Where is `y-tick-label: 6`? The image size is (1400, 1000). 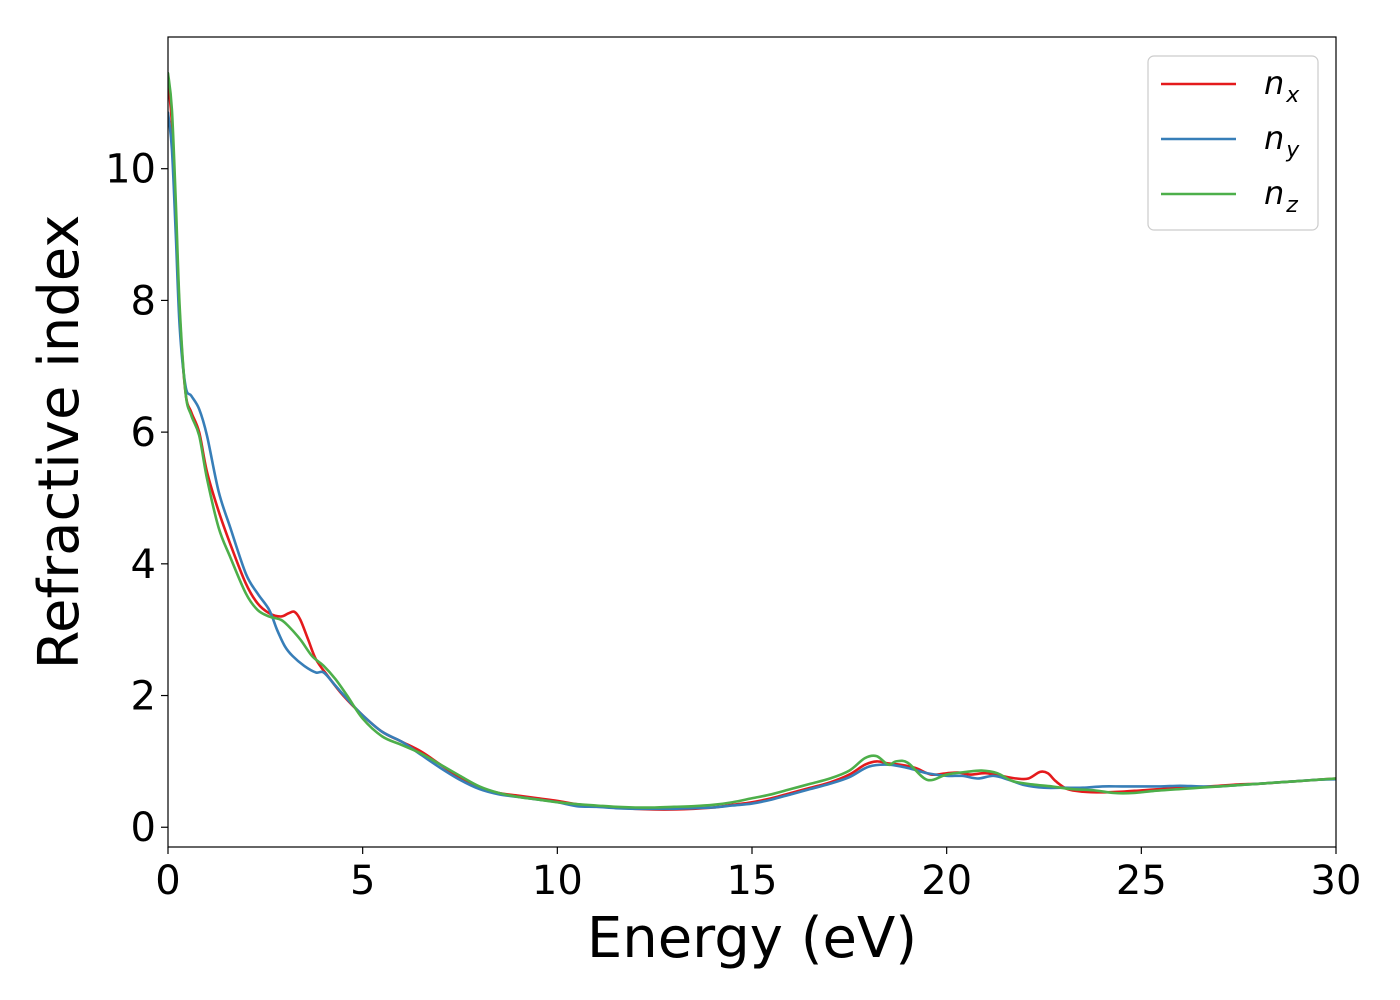
y-tick-label: 6 is located at coordinates (143, 433).